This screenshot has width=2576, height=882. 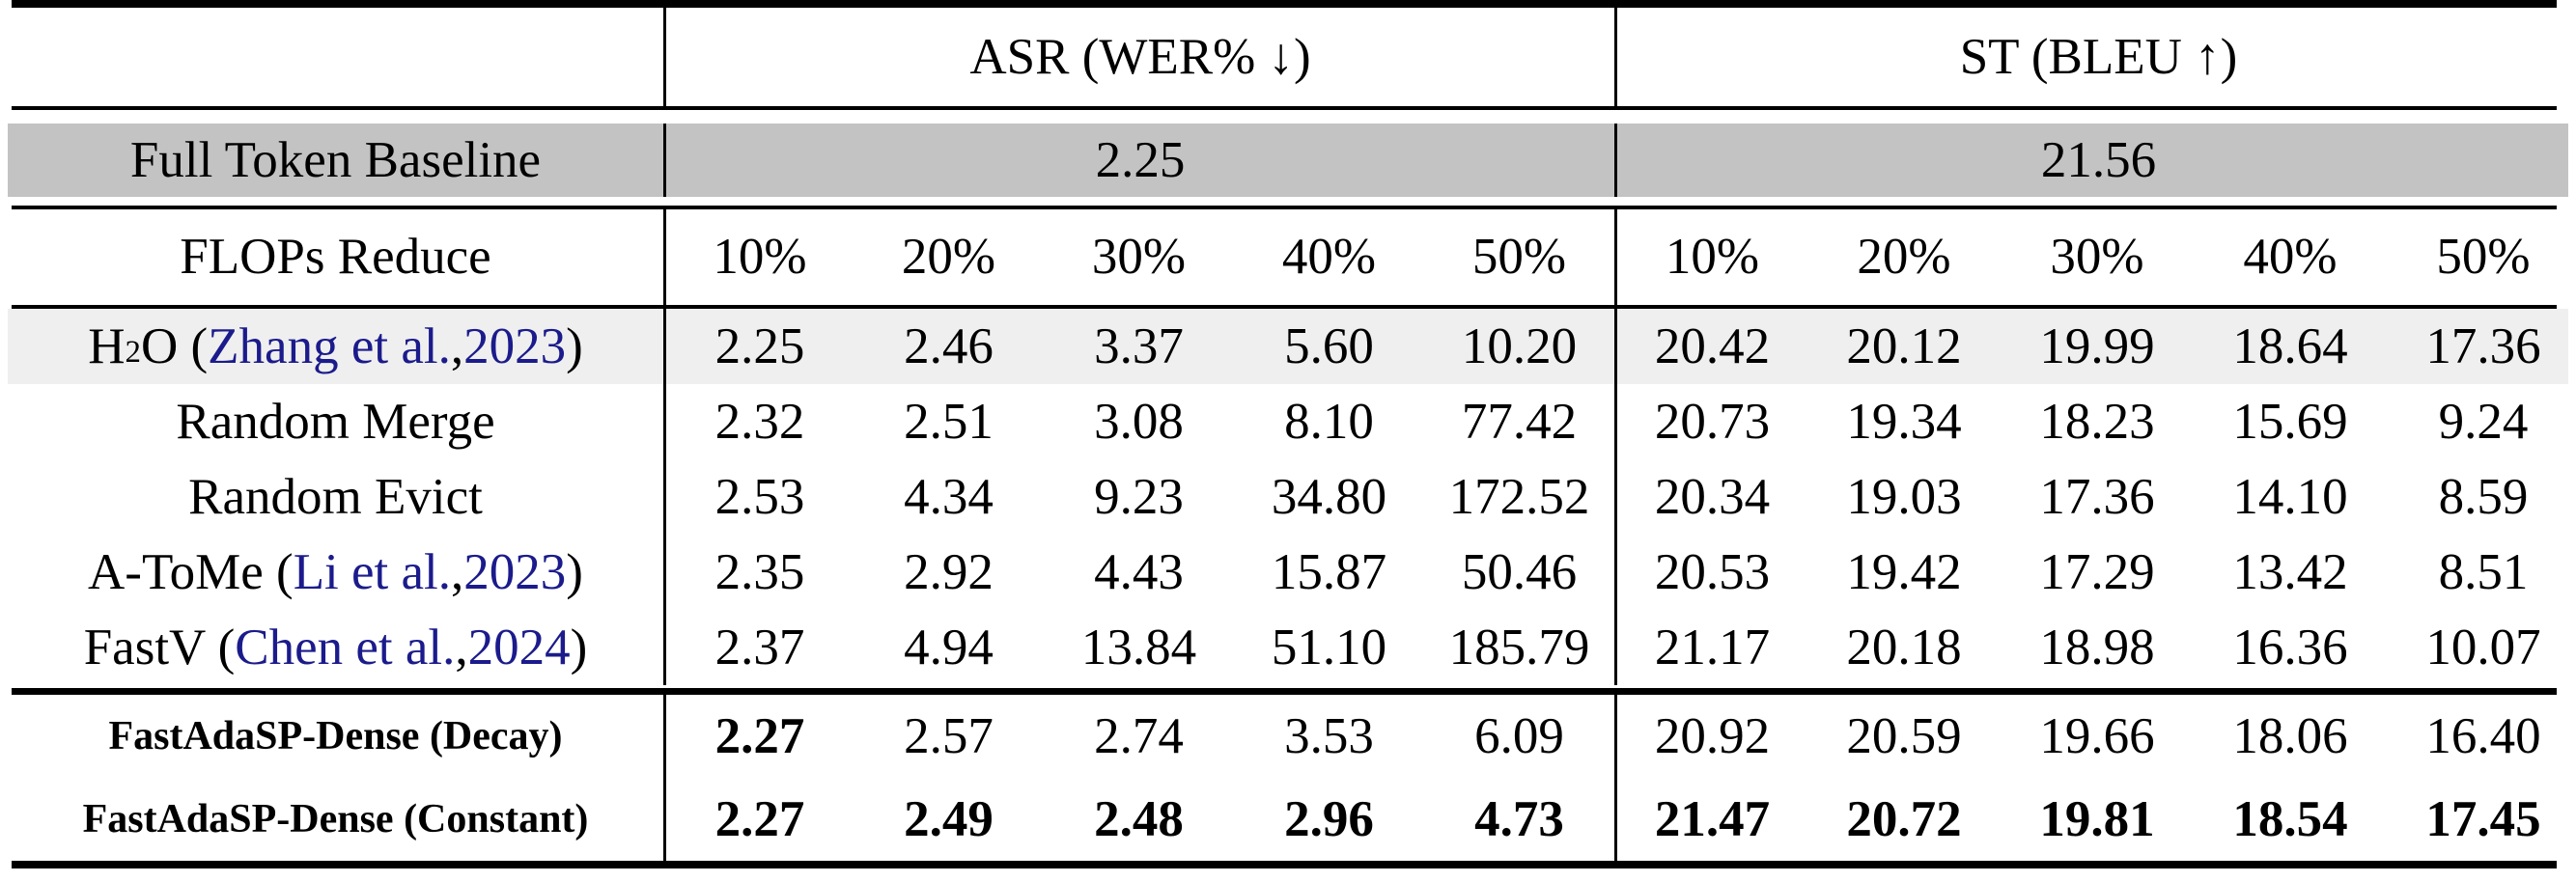 What do you see at coordinates (1904, 571) in the screenshot?
I see `value-cell: 19.42` at bounding box center [1904, 571].